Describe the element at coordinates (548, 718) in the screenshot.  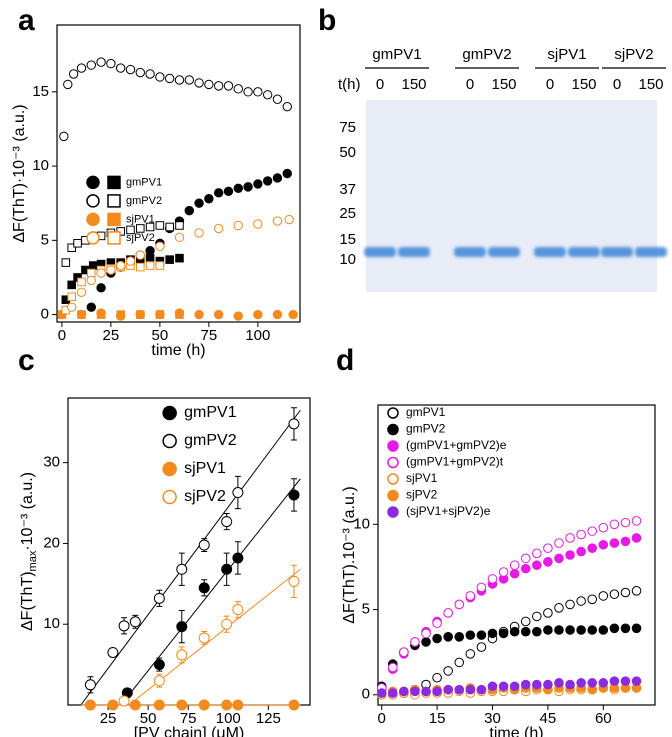
I see `x-tick-label: 45` at that location.